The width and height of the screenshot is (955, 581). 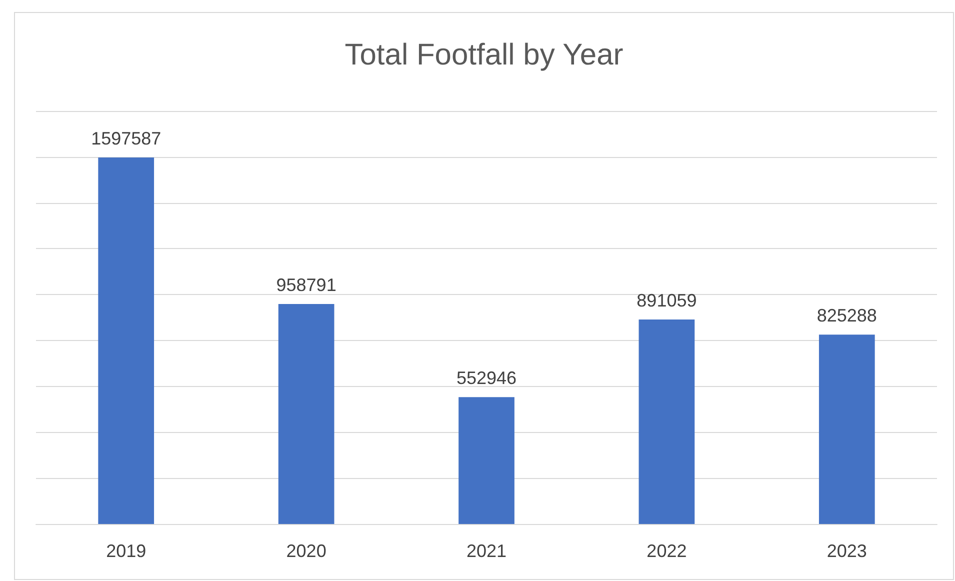 I want to click on x-tick-label: 2023, so click(x=846, y=551).